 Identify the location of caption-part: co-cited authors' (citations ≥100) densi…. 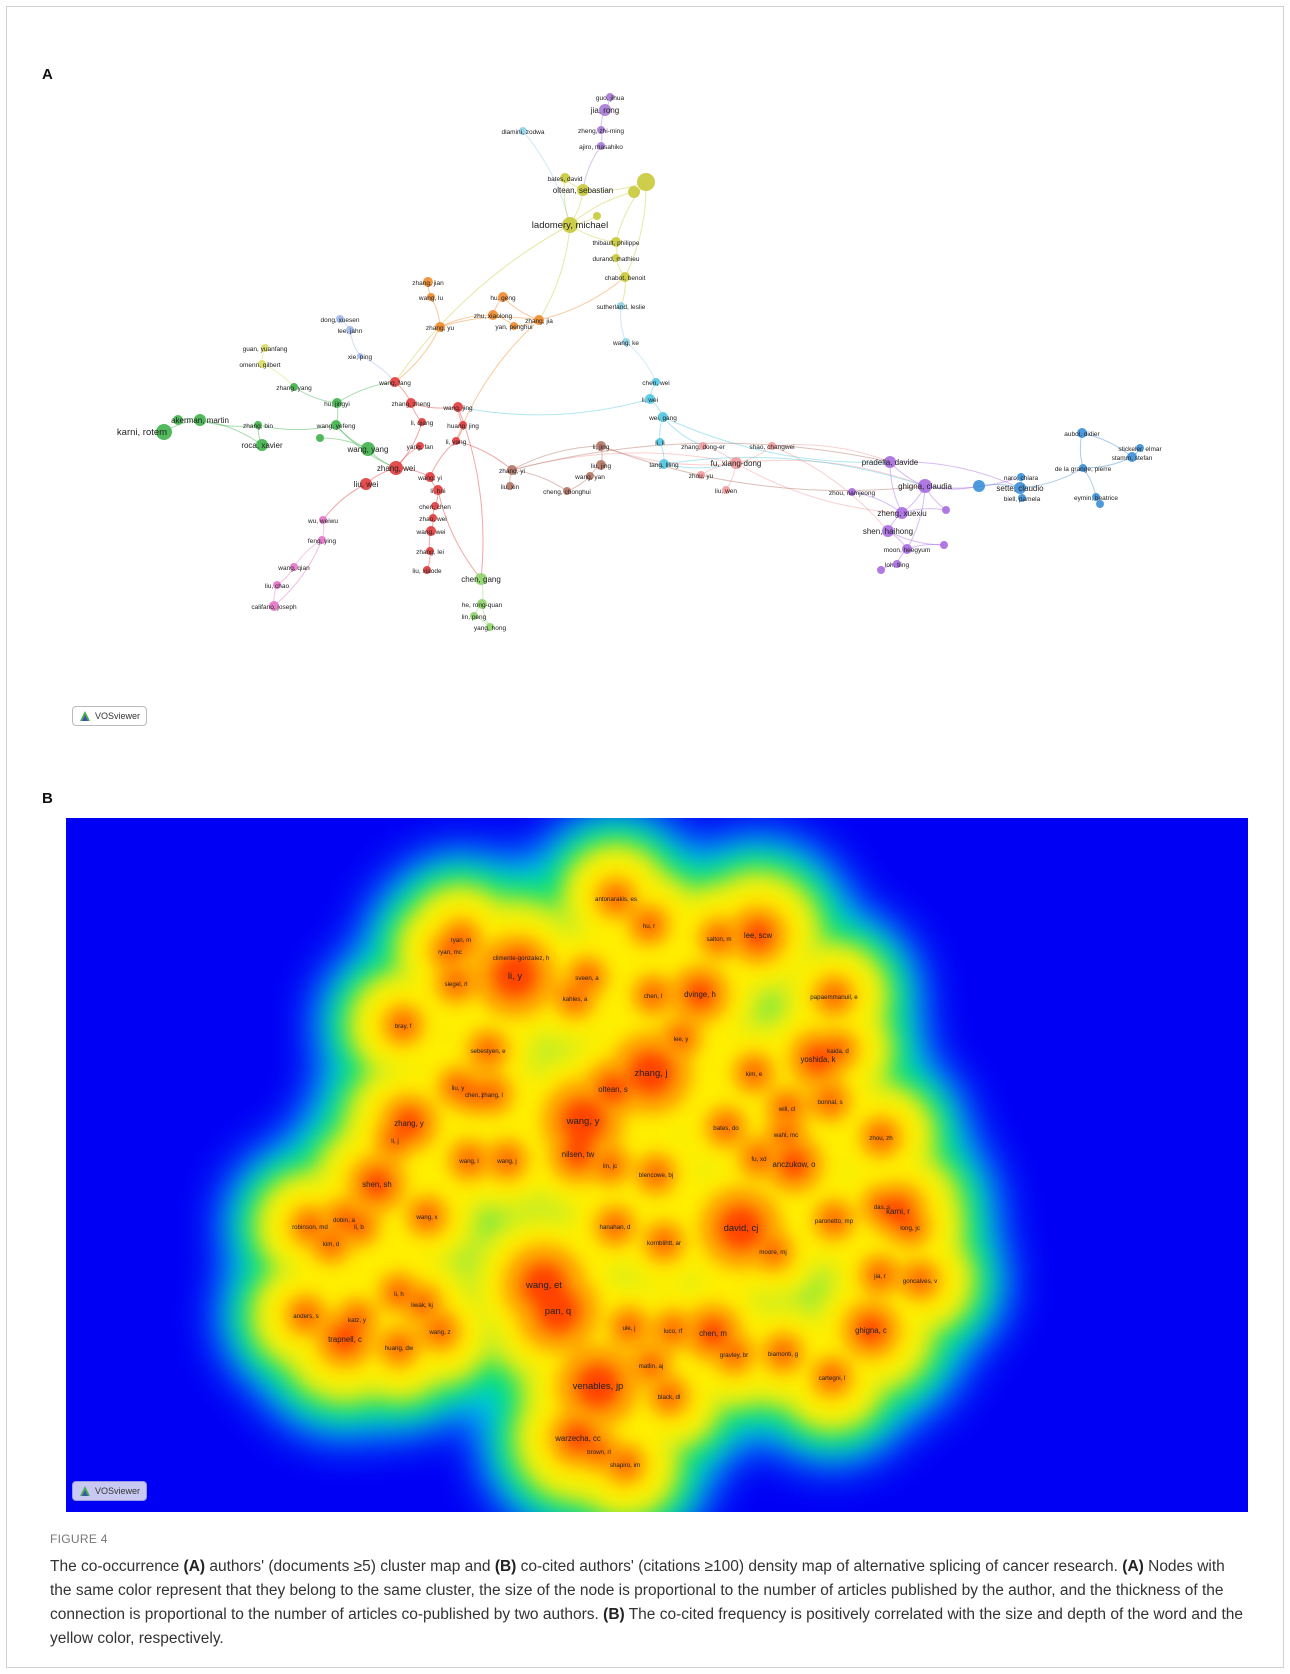
(819, 1566).